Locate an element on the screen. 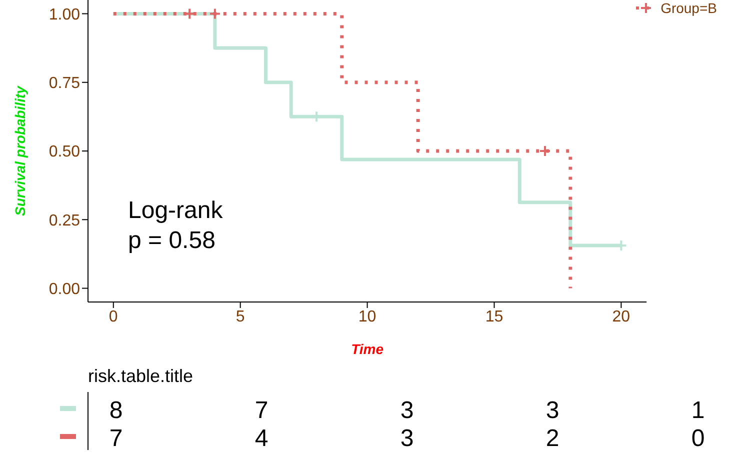  x-tick-label: 10 is located at coordinates (367, 317).